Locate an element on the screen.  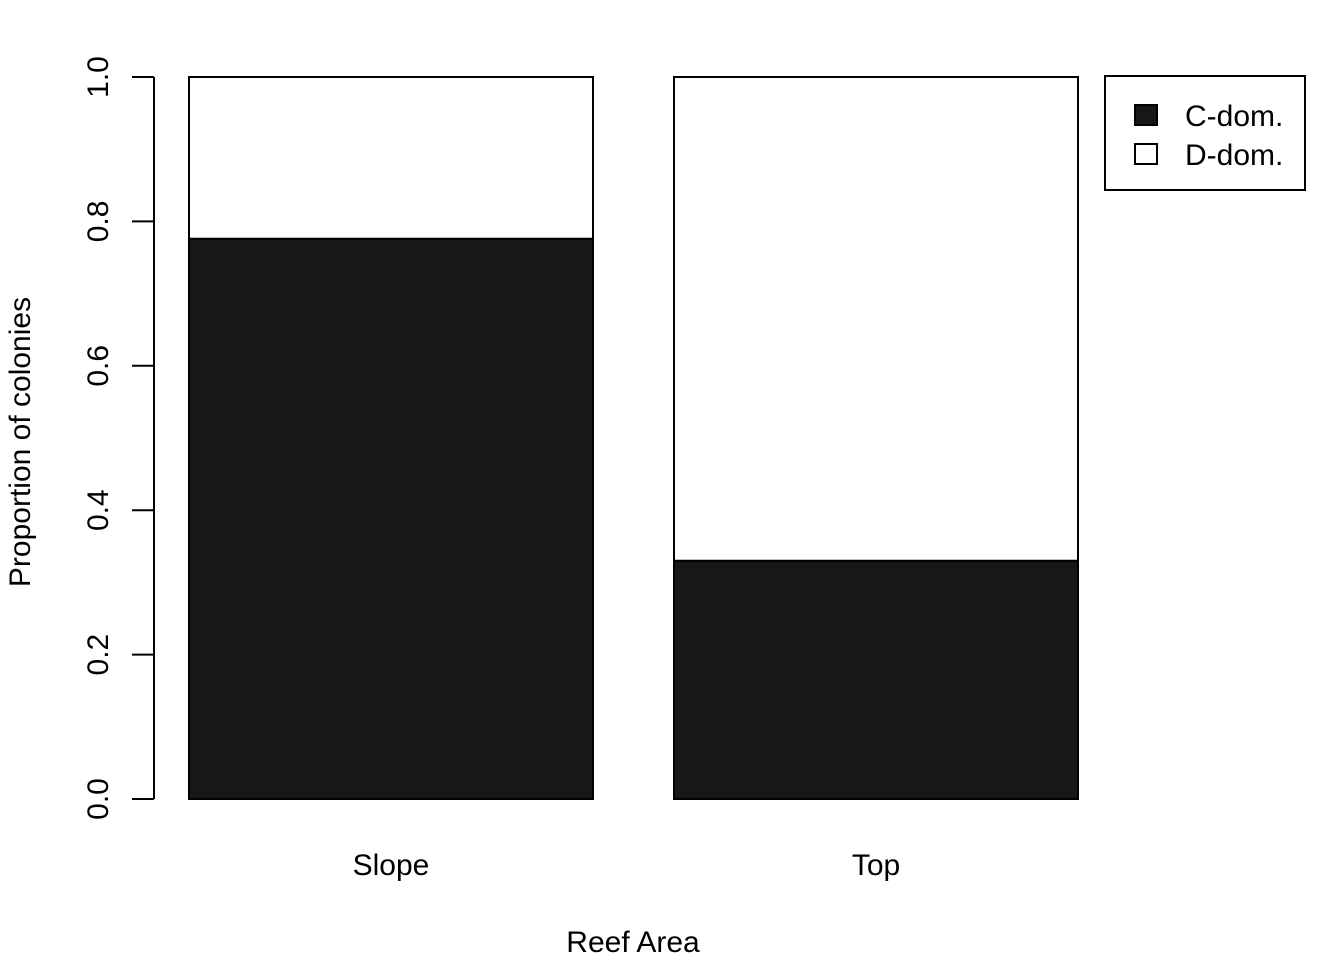
legend-label: D-dom. is located at coordinates (1234, 155).